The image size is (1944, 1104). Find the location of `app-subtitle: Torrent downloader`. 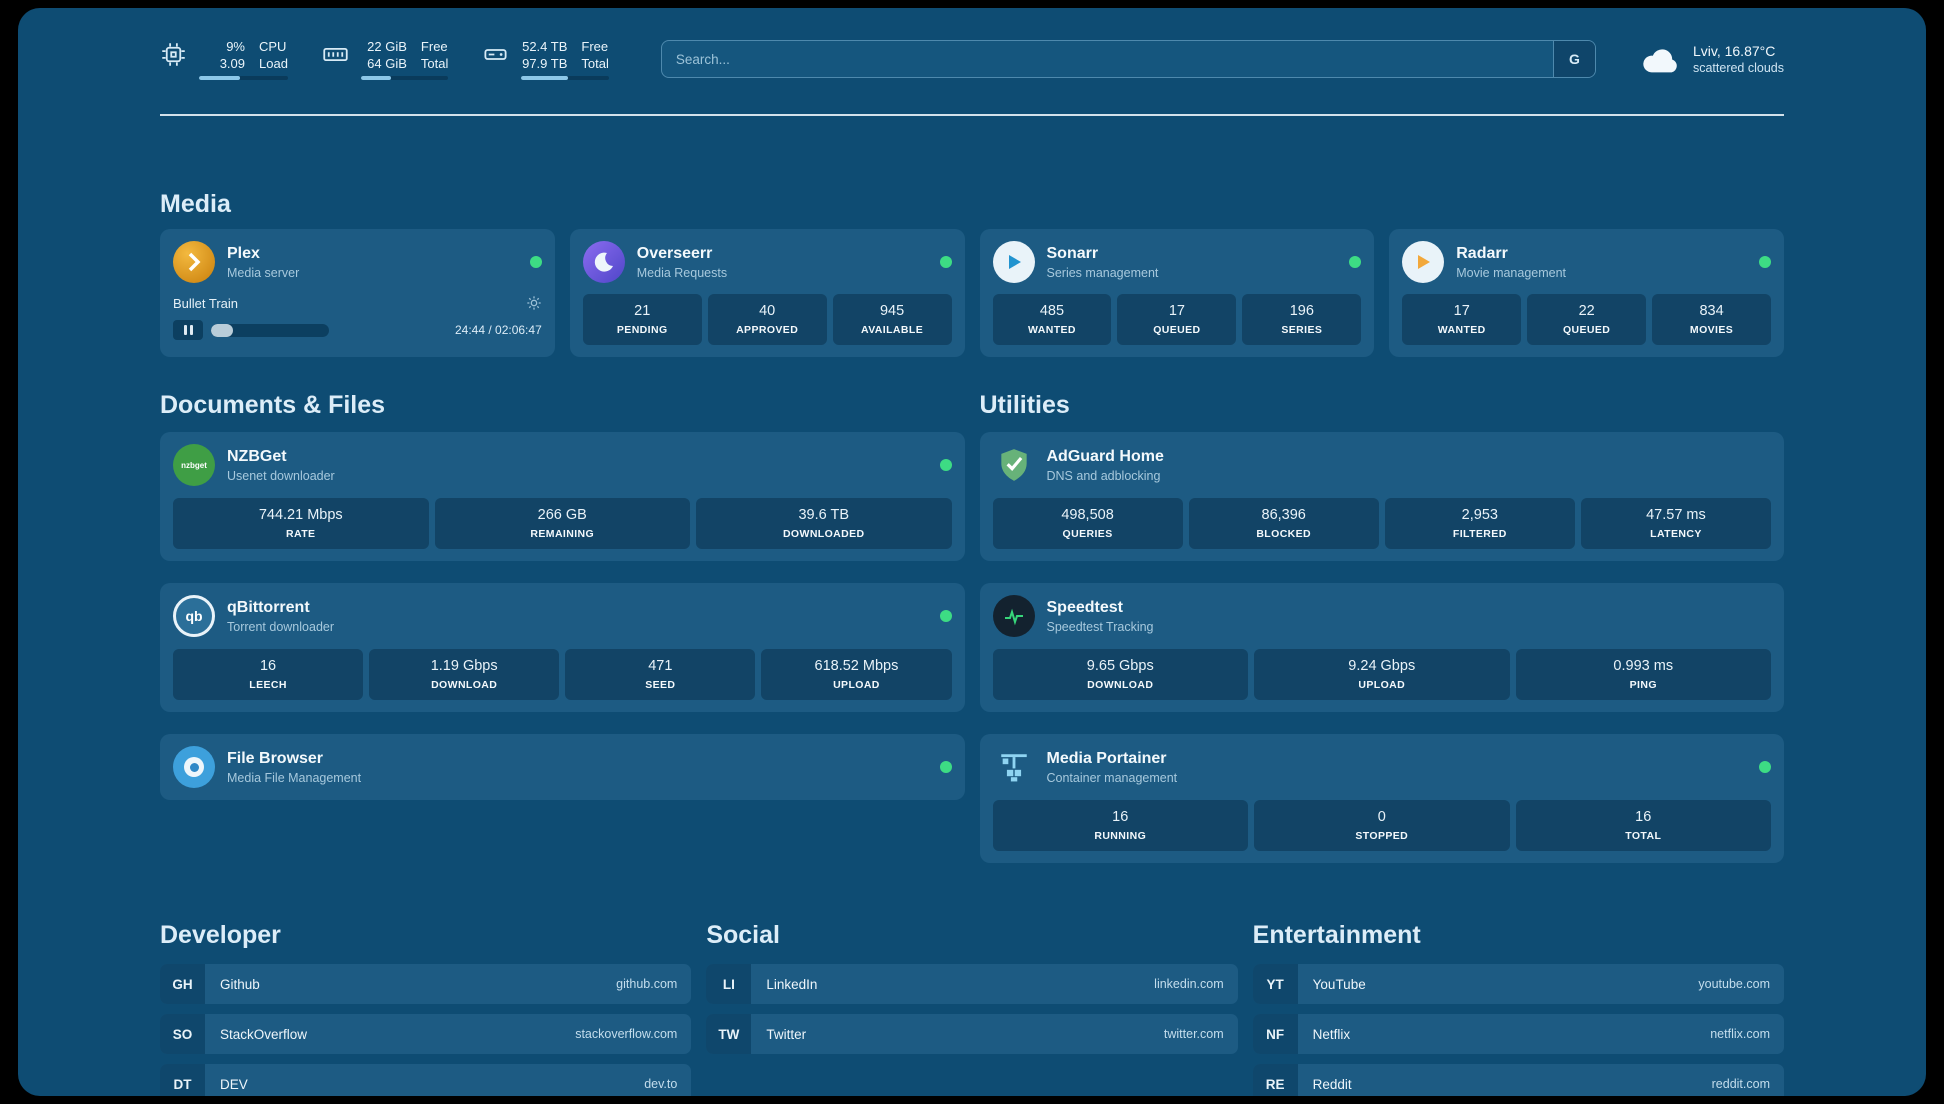

app-subtitle: Torrent downloader is located at coordinates (281, 627).